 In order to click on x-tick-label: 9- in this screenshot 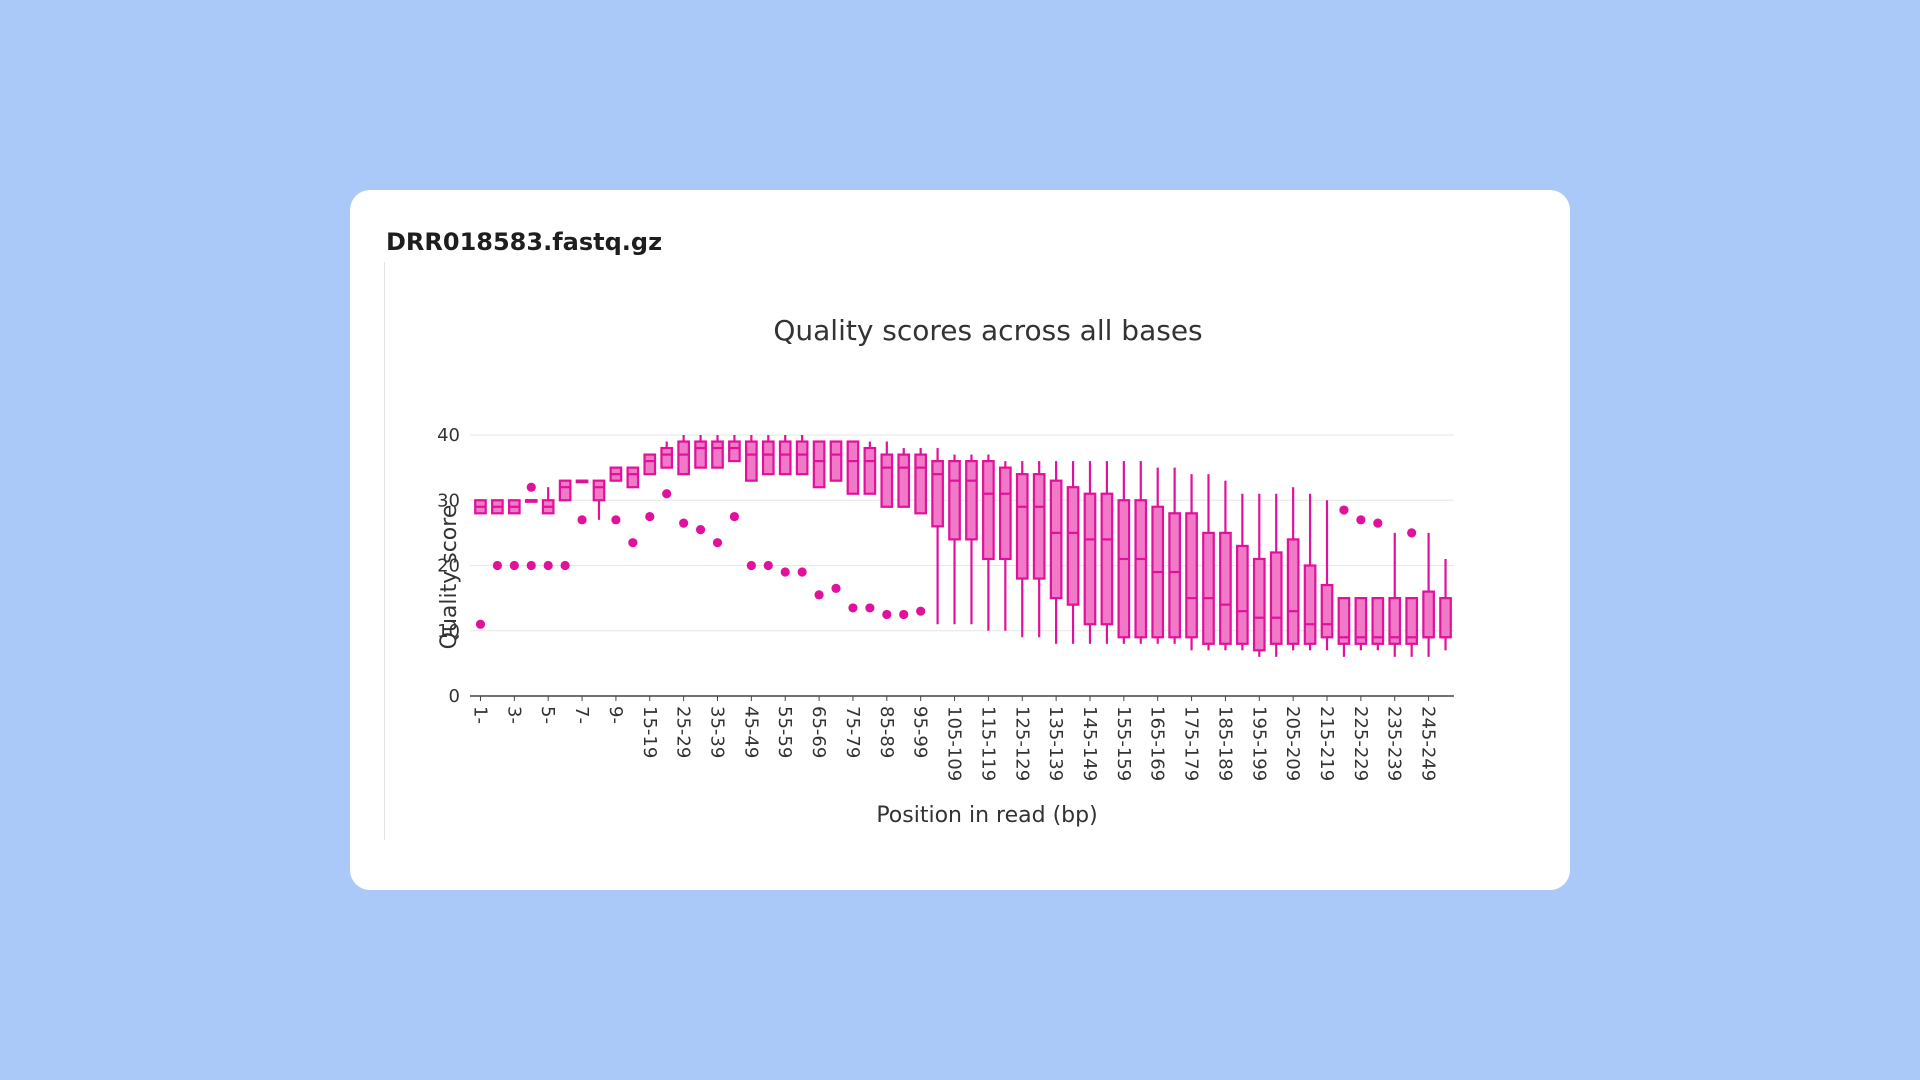, I will do `click(615, 715)`.